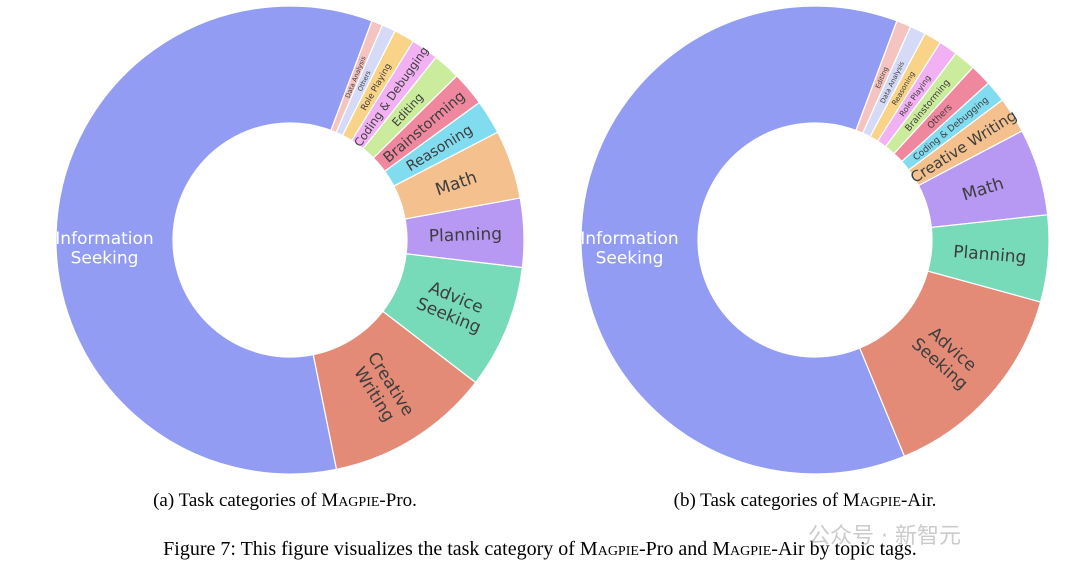 Image resolution: width=1080 pixels, height=584 pixels. I want to click on slice-editing, so click(883, 77).